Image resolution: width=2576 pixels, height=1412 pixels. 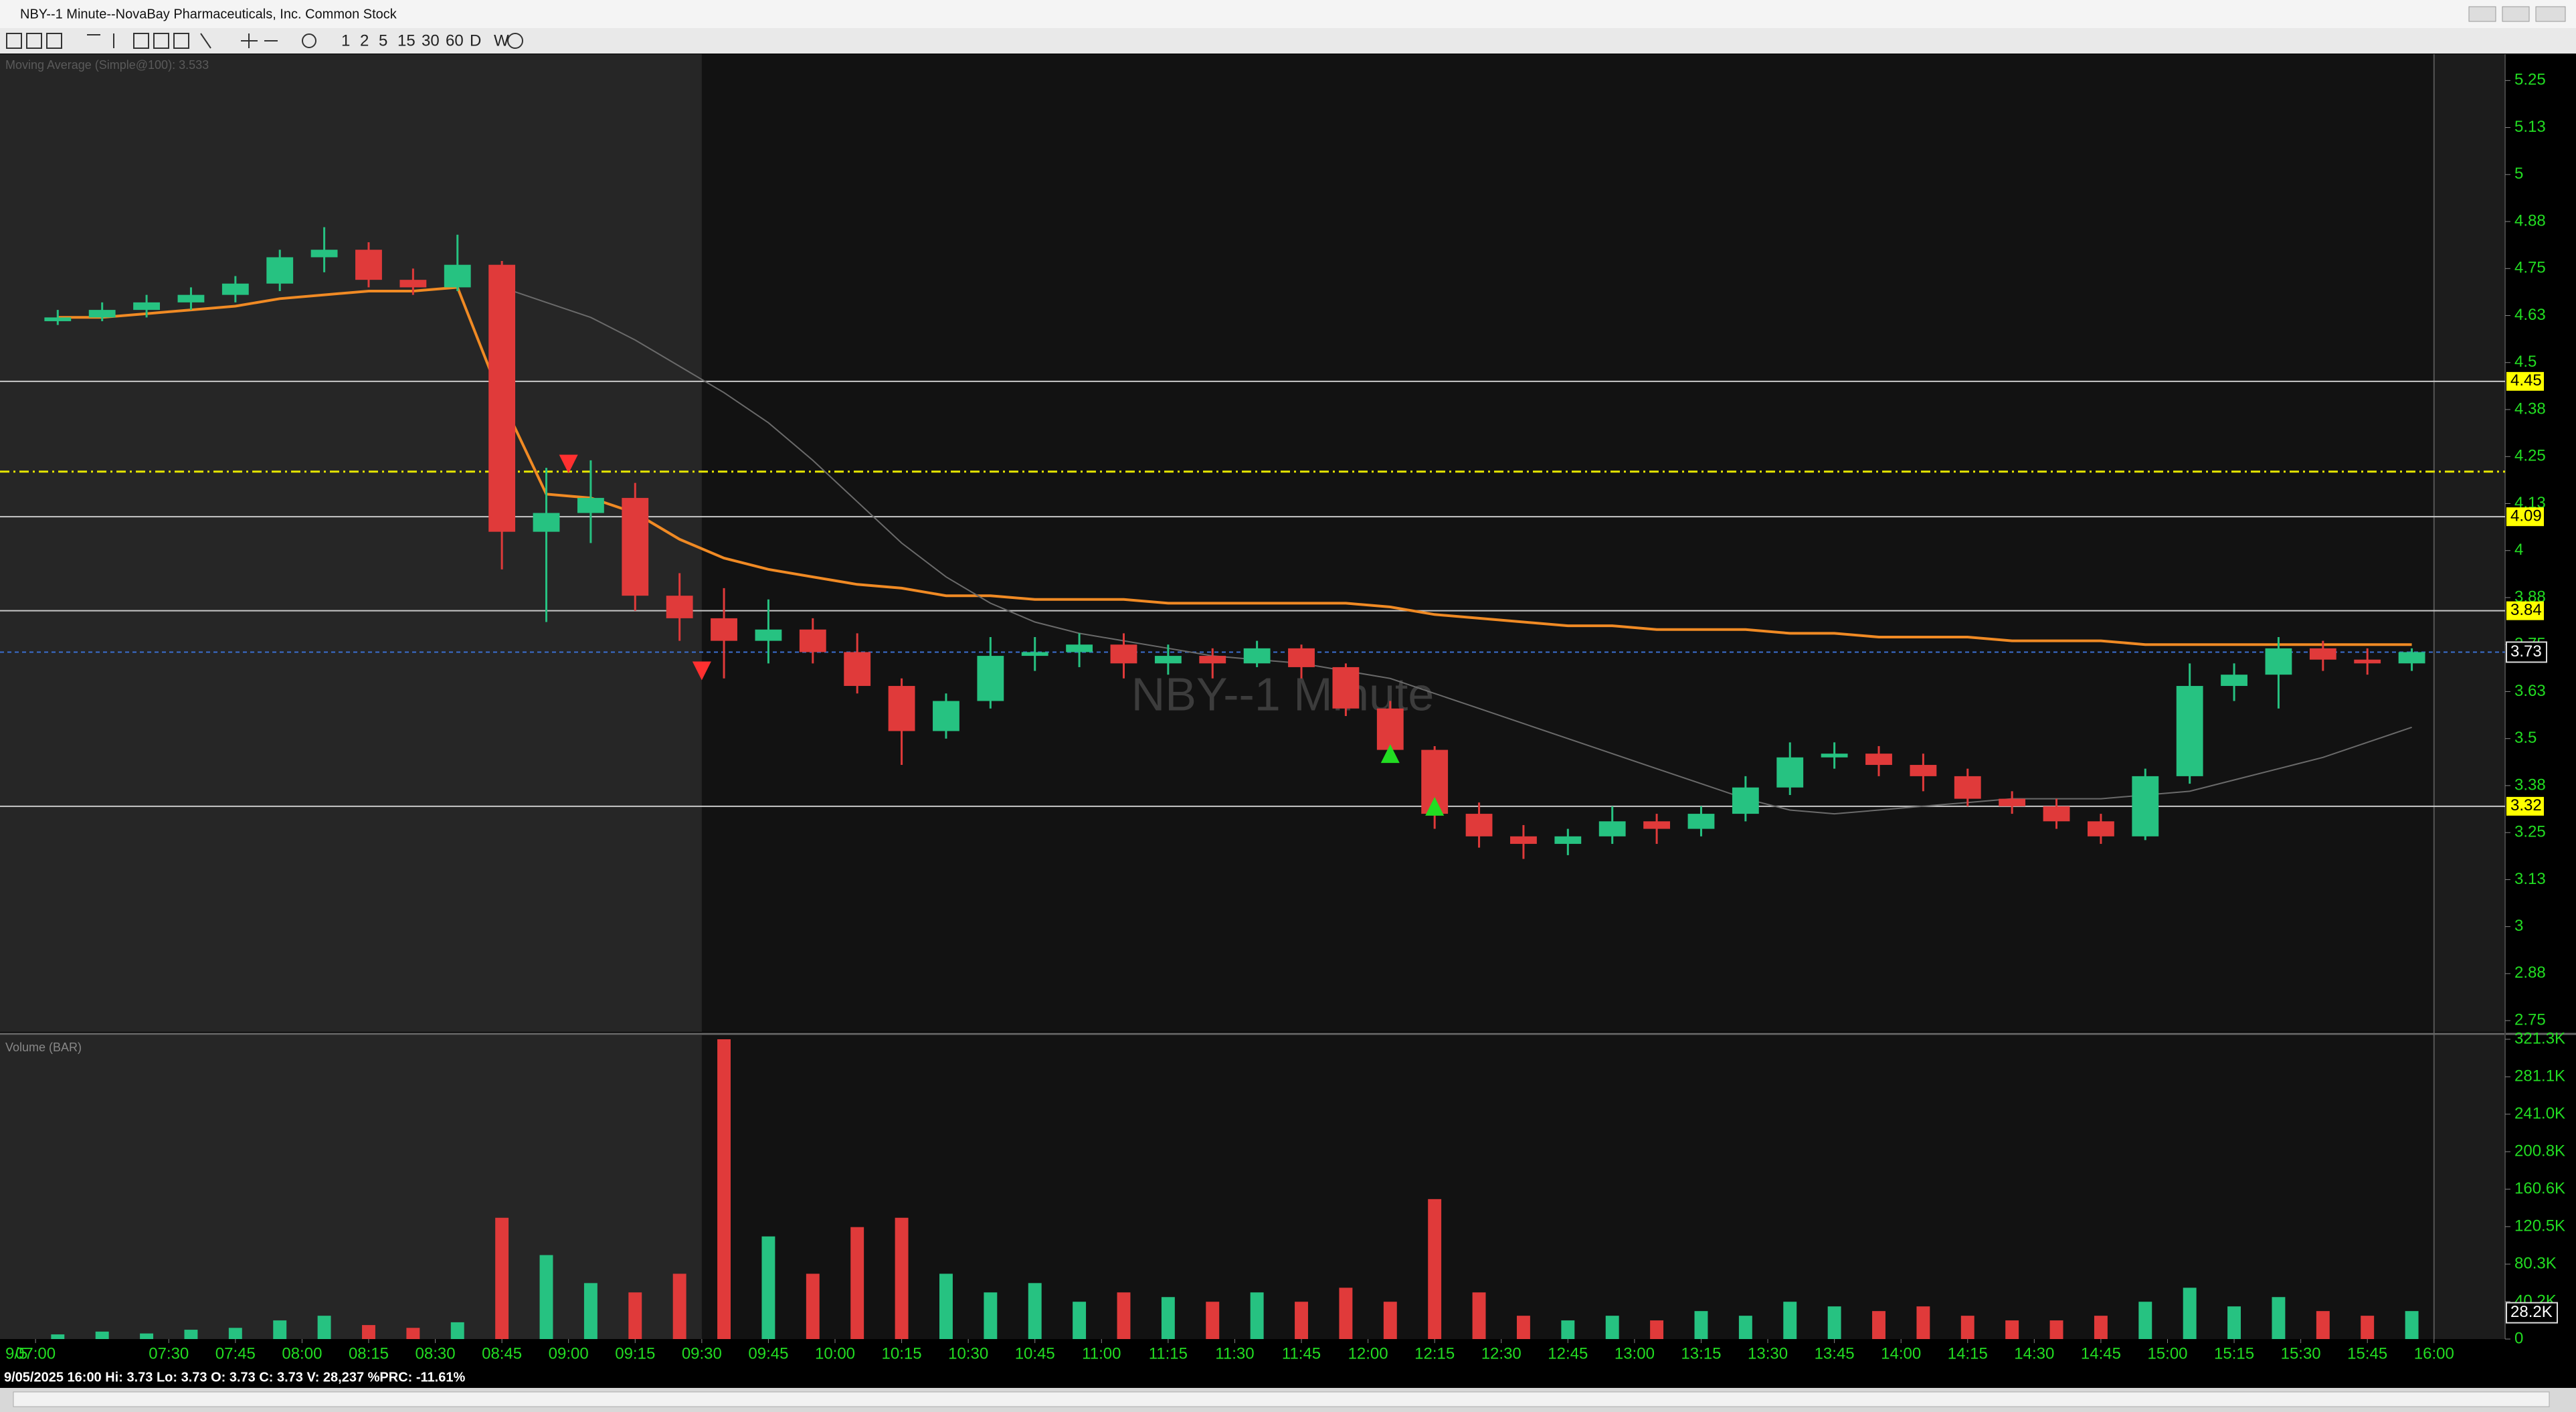 I want to click on period-button: W, so click(x=501, y=40).